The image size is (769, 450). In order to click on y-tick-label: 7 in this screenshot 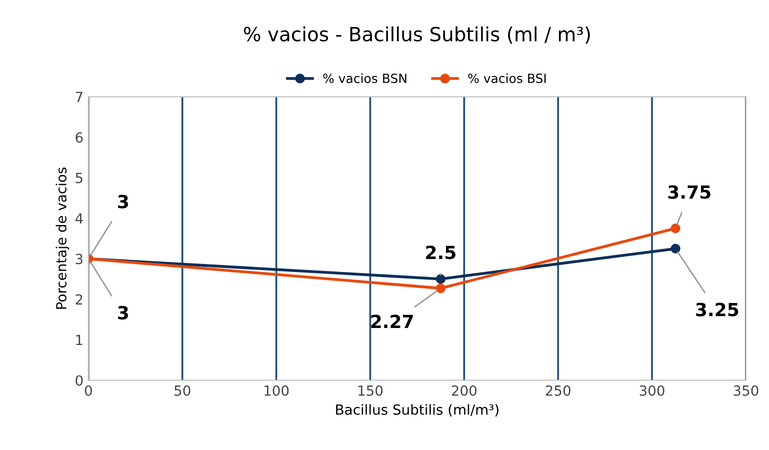, I will do `click(79, 97)`.